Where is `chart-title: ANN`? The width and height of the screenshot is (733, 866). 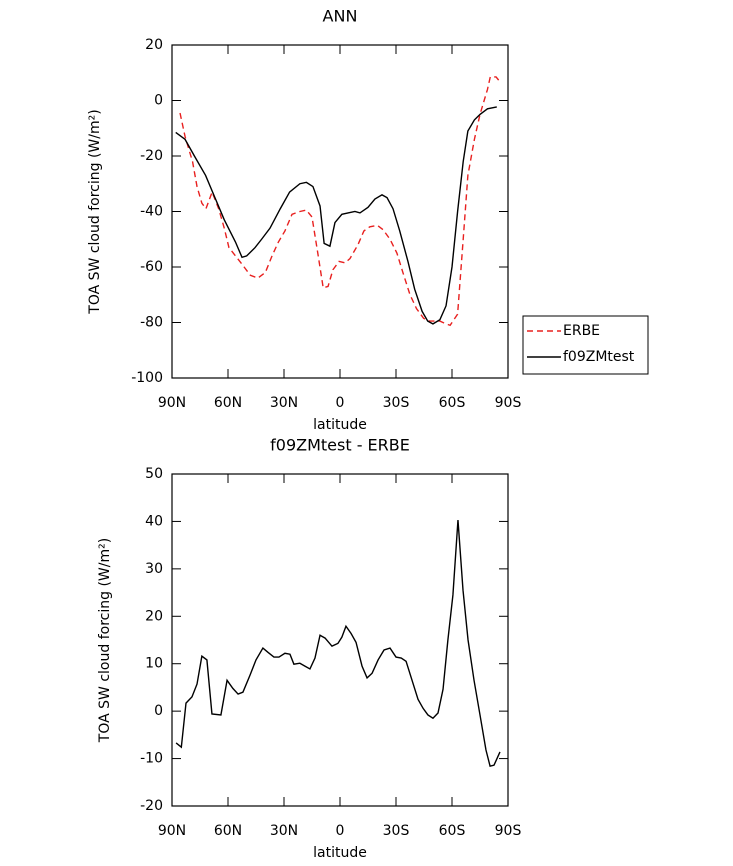 chart-title: ANN is located at coordinates (340, 16).